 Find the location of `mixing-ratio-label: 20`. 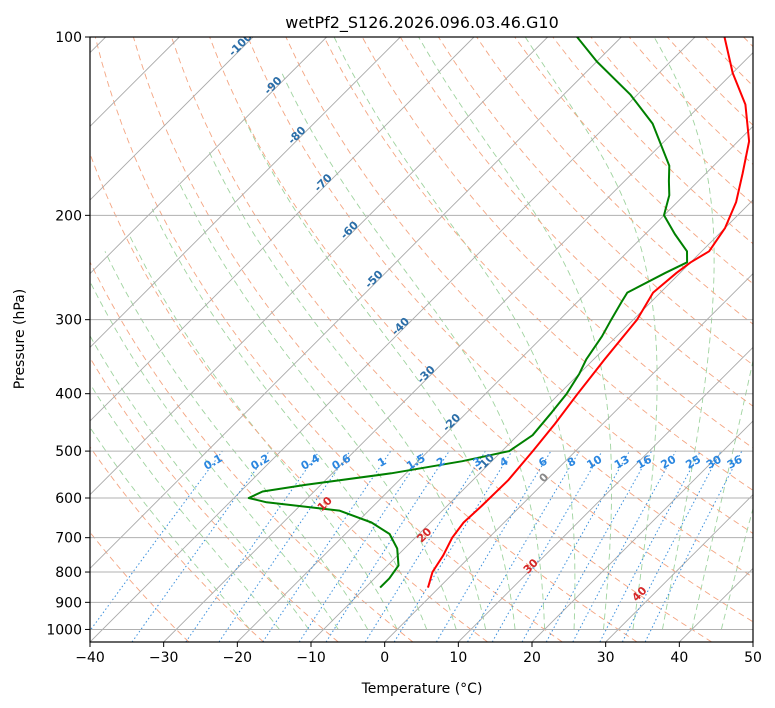

mixing-ratio-label: 20 is located at coordinates (669, 462).